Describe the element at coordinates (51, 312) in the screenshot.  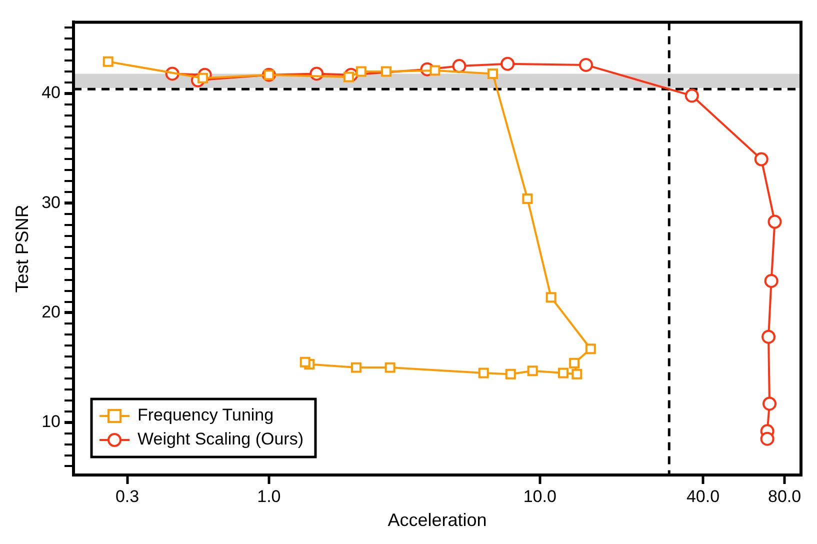
I see `y-tick-label: 20` at that location.